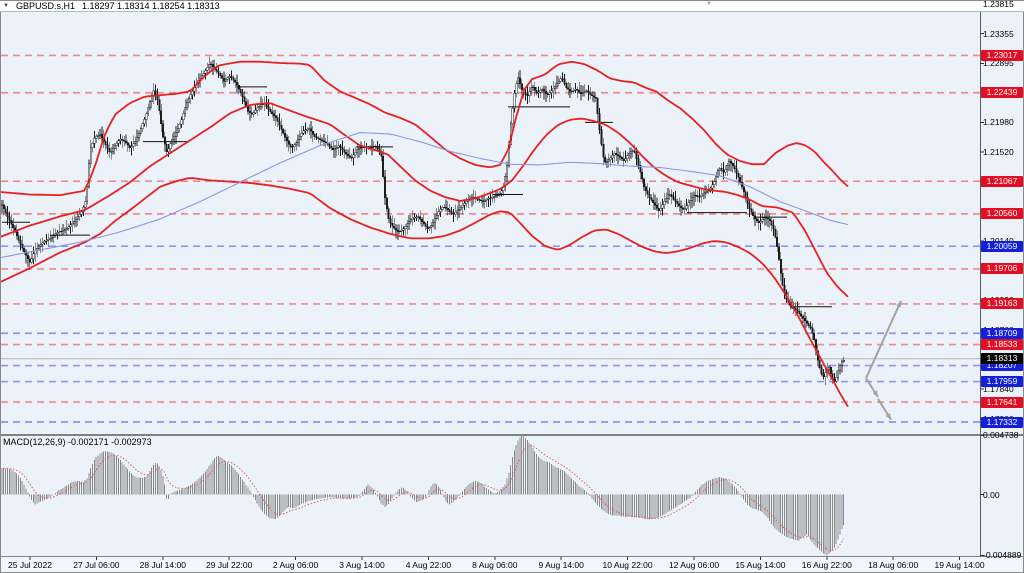 The image size is (1024, 573). Describe the element at coordinates (34, 442) in the screenshot. I see `macd-name: MACD(12,26,9)` at that location.